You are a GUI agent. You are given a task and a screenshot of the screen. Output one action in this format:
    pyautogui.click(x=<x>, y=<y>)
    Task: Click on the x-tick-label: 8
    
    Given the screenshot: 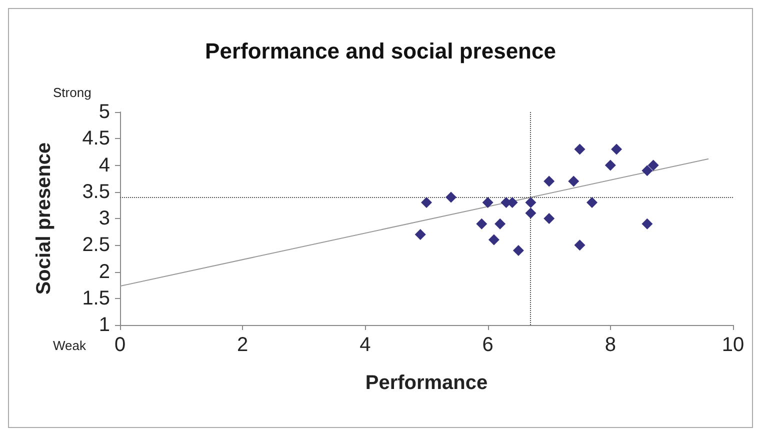 What is the action you would take?
    pyautogui.click(x=610, y=345)
    